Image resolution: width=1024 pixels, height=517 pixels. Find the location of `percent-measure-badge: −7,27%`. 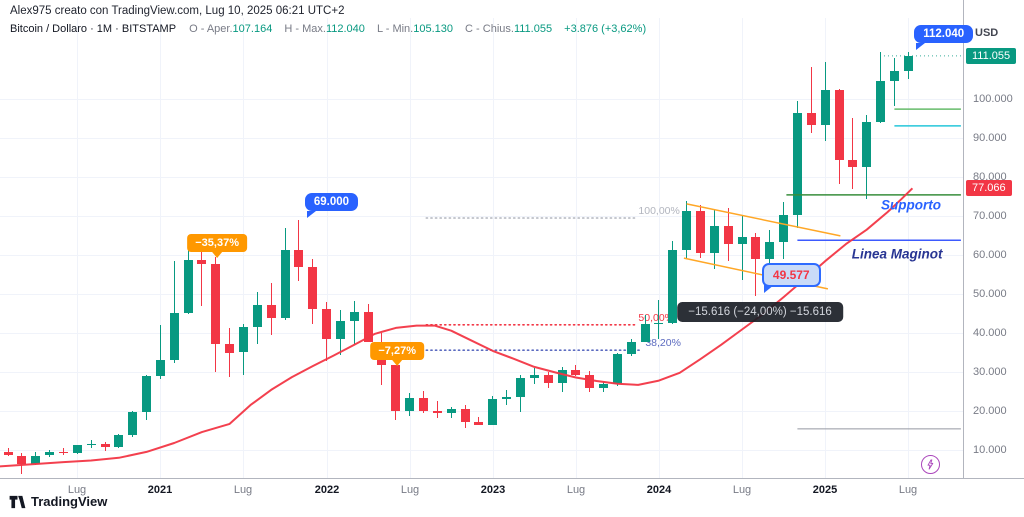

percent-measure-badge: −7,27% is located at coordinates (397, 354).